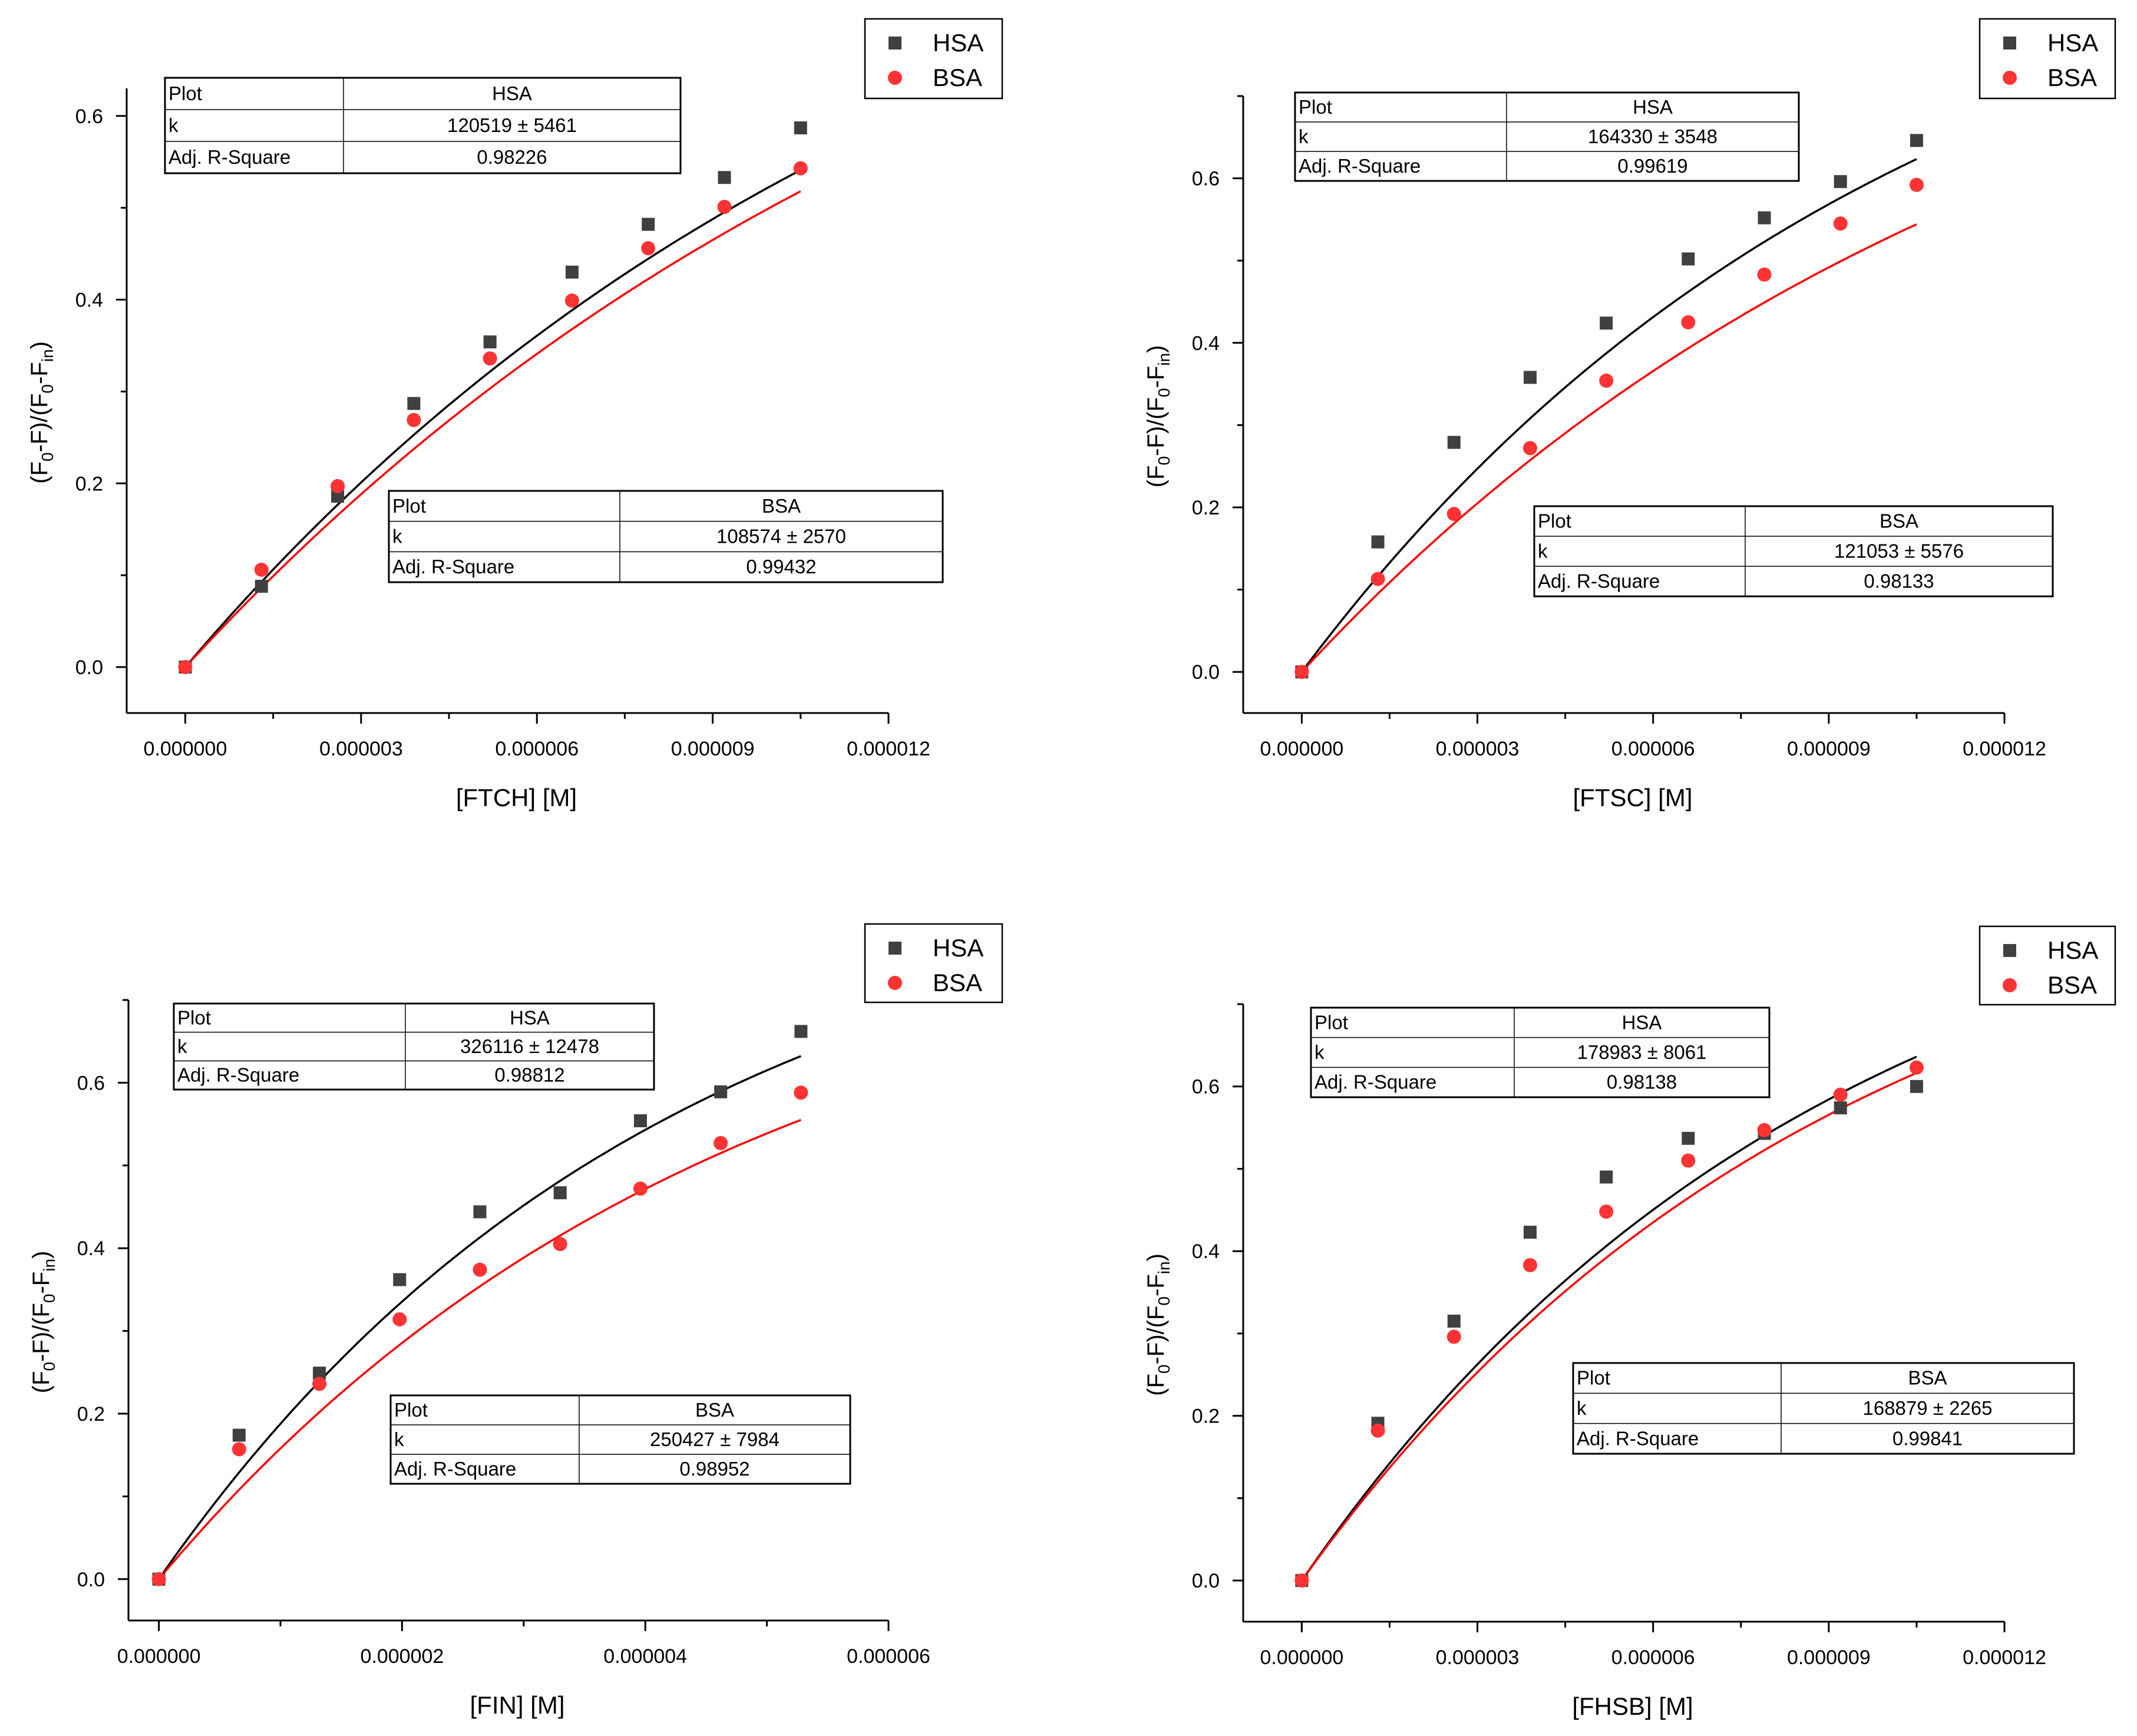  I want to click on table-cell-value: 0.99432, so click(781, 566).